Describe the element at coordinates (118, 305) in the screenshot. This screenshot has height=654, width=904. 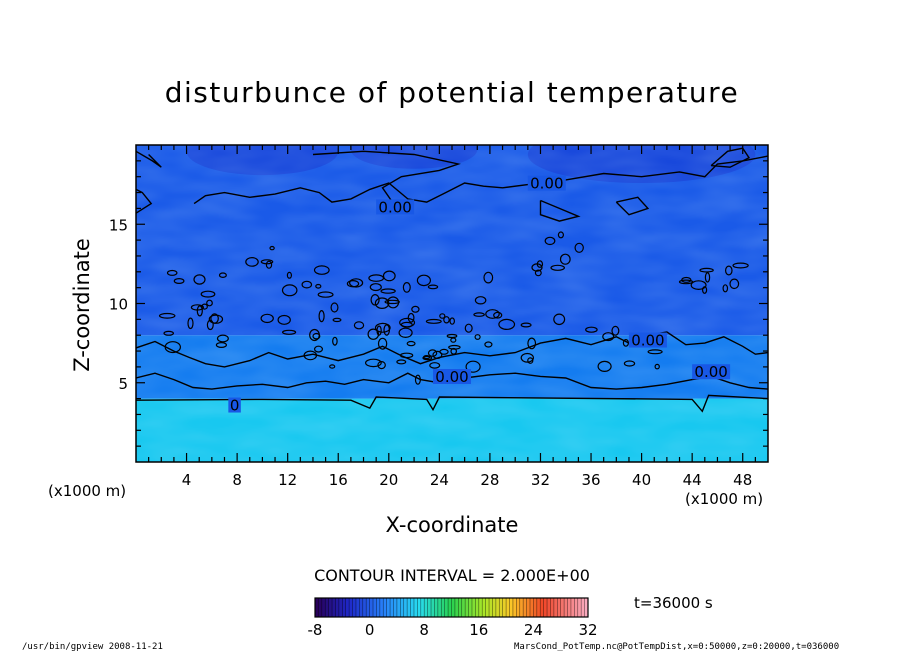
I see `y-tick-label-1: 10` at that location.